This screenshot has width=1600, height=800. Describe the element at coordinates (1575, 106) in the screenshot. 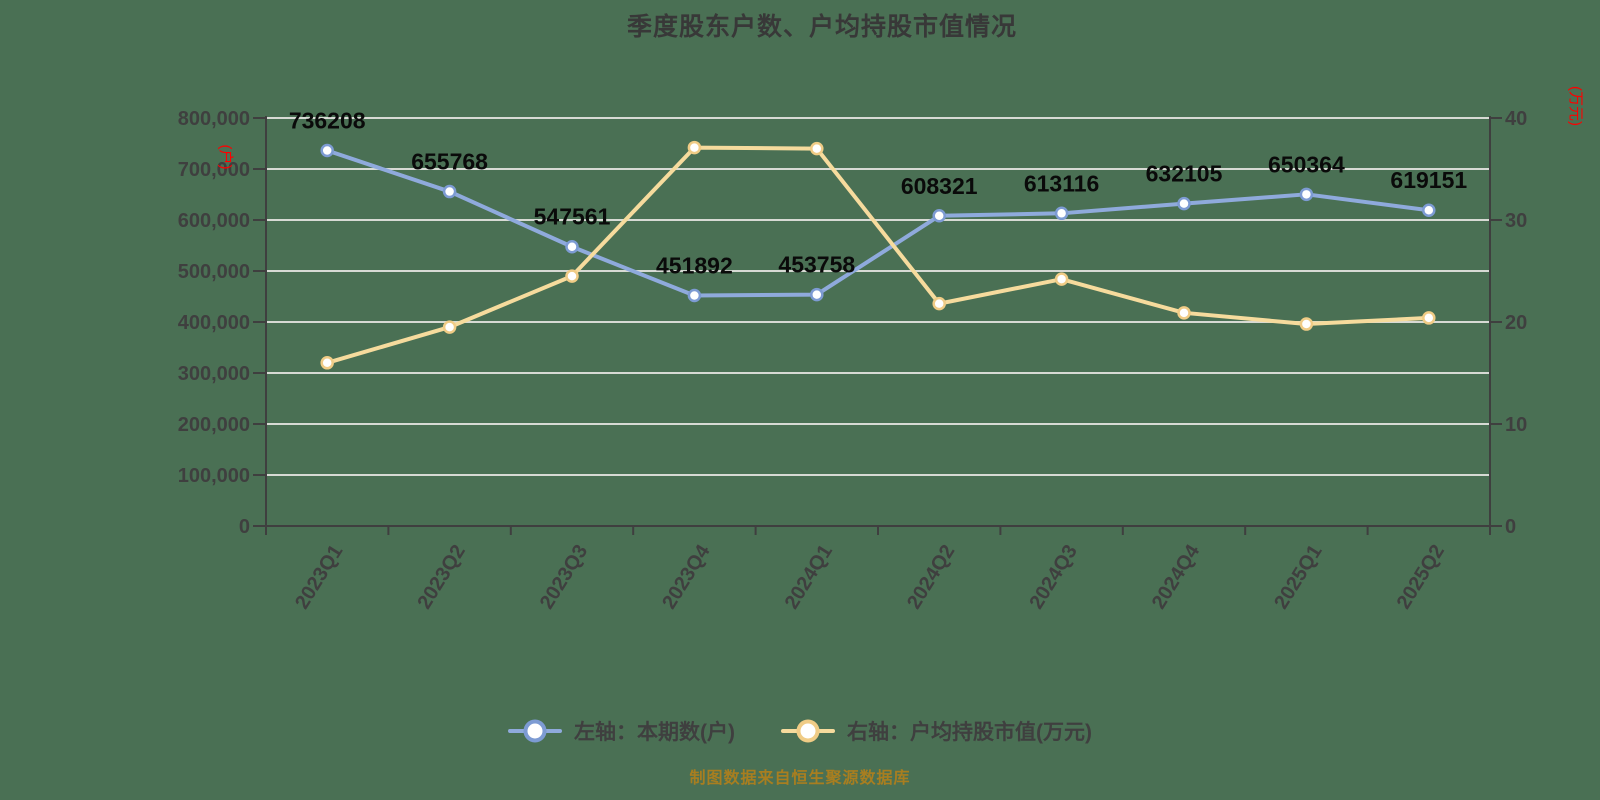

I see `right-axis-unit-label: (万元)` at that location.